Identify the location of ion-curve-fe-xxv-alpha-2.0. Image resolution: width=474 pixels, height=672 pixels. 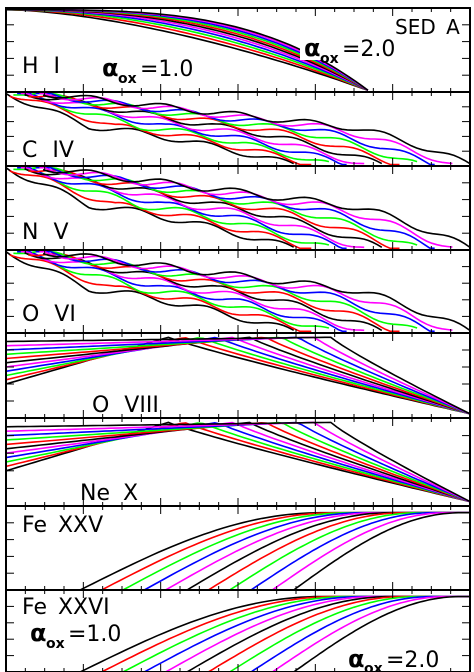
(381, 551).